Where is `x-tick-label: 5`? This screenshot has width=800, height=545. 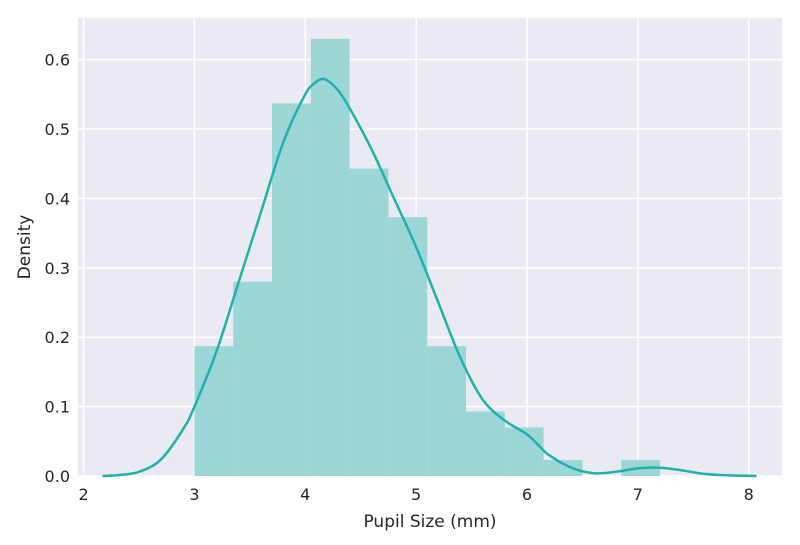
x-tick-label: 5 is located at coordinates (416, 494).